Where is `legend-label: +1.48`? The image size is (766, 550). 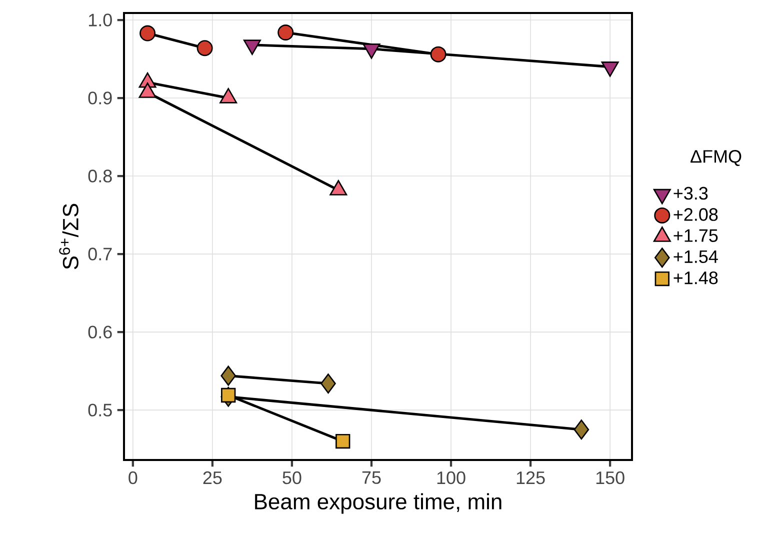
legend-label: +1.48 is located at coordinates (696, 278).